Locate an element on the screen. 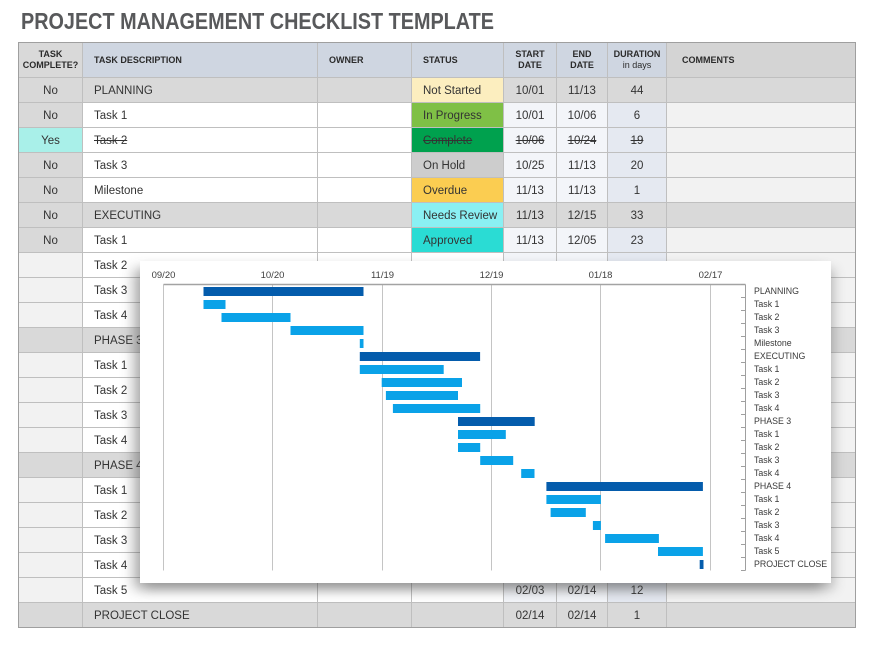 This screenshot has height=659, width=873. svg-text: Task 5 is located at coordinates (767, 551).